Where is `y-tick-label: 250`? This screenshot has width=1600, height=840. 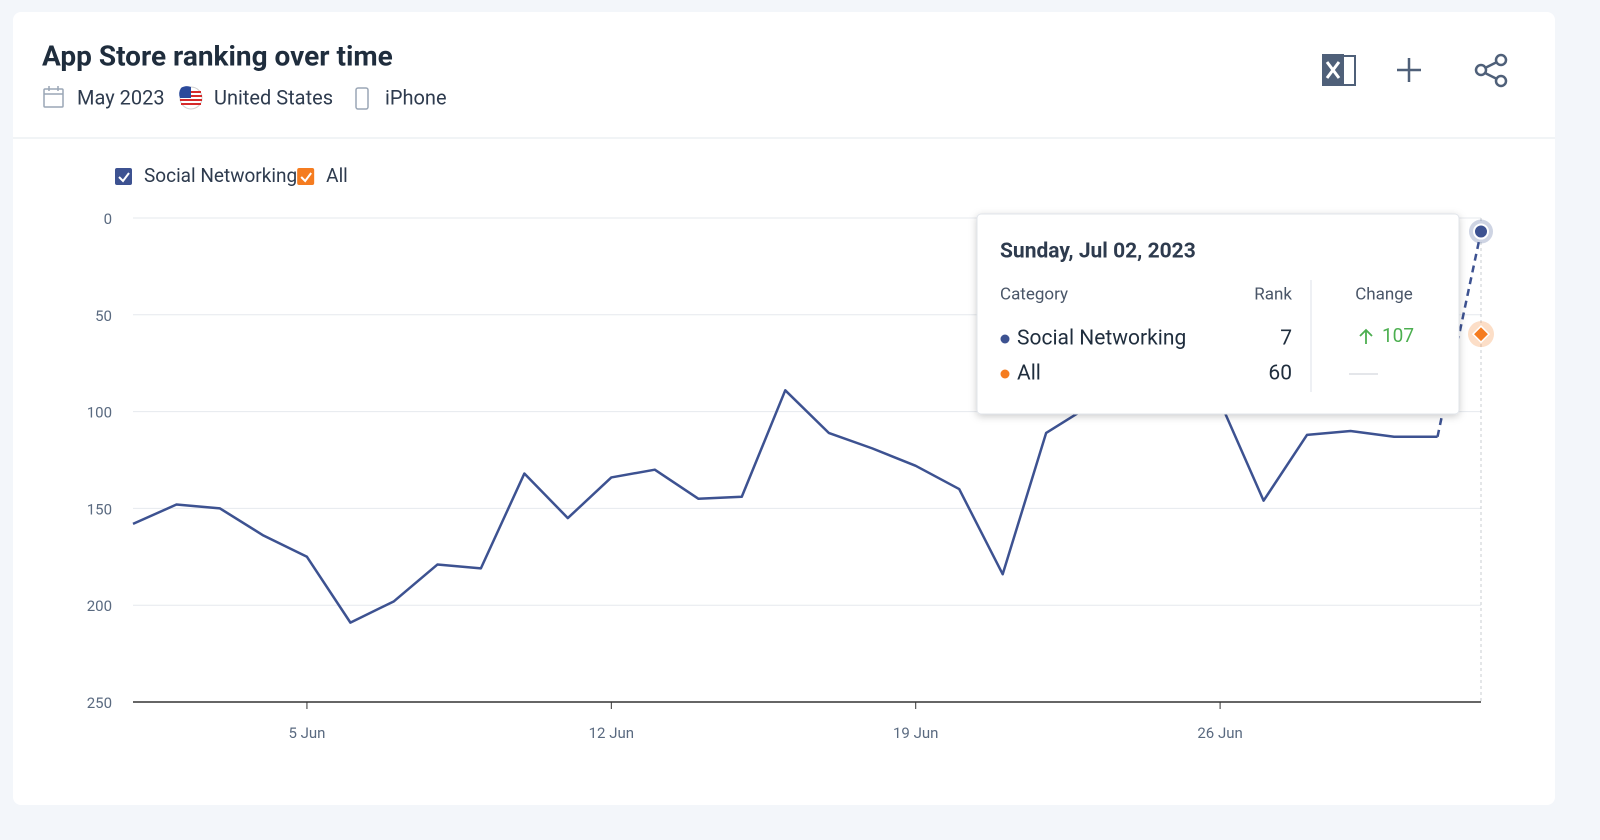 y-tick-label: 250 is located at coordinates (99, 703).